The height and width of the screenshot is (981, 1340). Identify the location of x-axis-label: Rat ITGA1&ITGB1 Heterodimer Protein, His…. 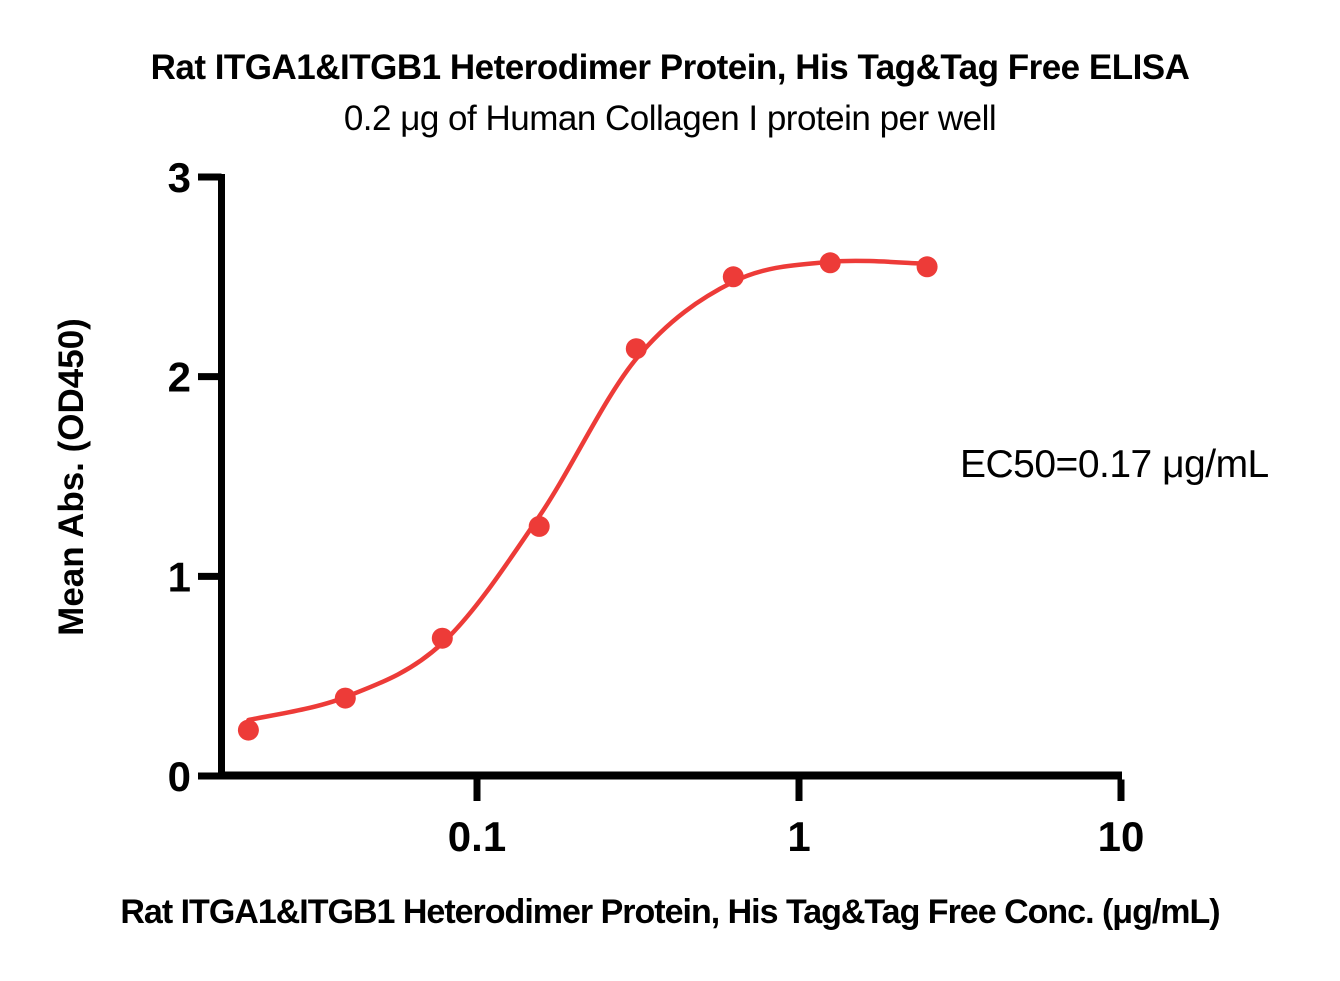
(670, 912).